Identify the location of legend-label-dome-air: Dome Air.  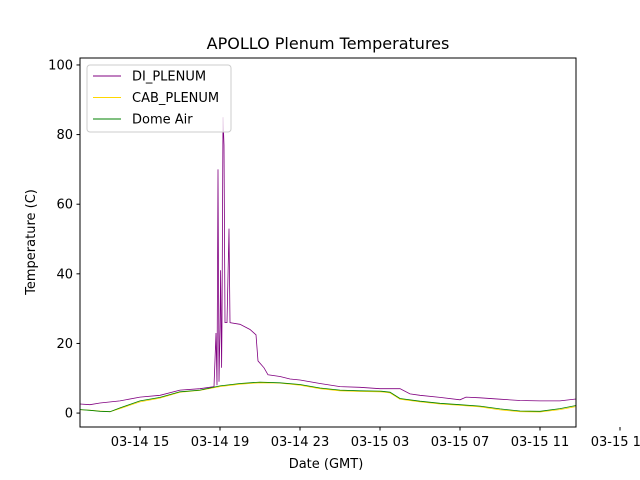
(162, 120).